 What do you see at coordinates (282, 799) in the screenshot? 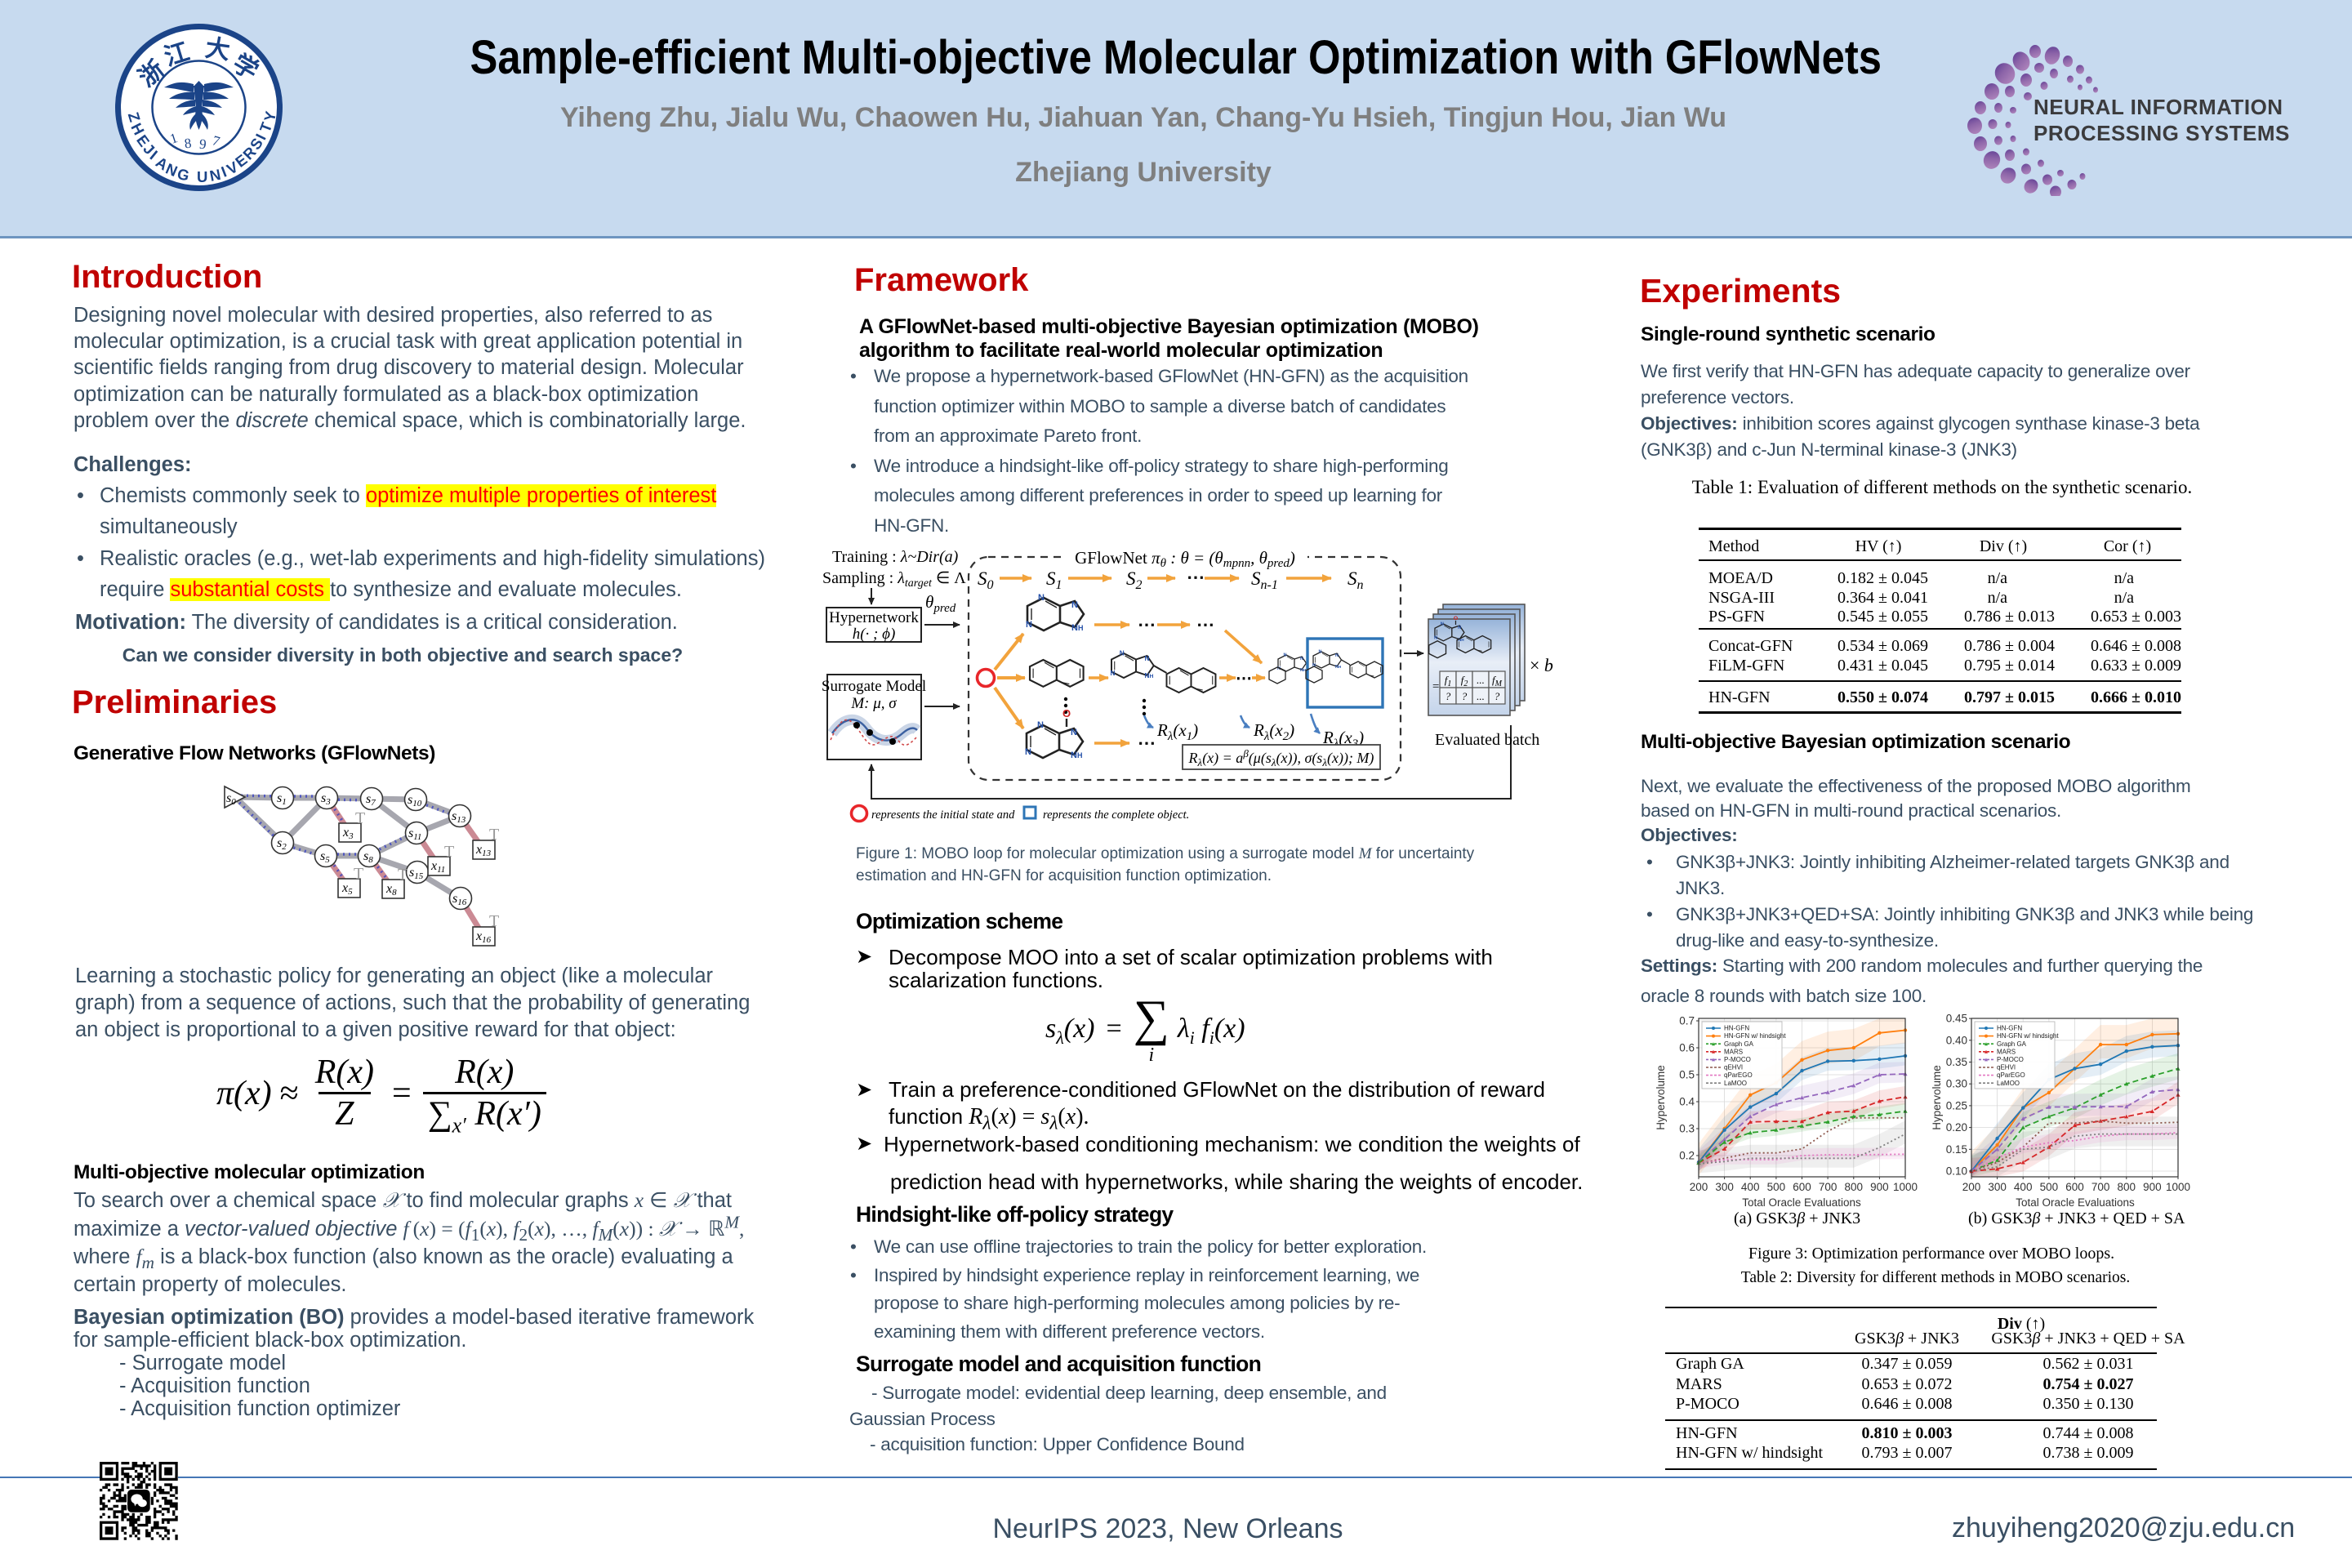
I see `svg-text: s1` at bounding box center [282, 799].